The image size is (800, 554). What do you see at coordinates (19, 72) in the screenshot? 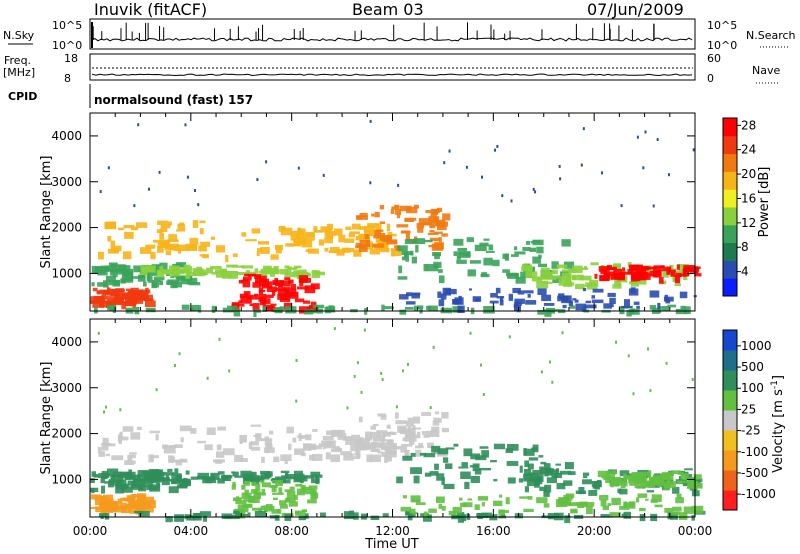
I see `freq-unit: [MHz]` at bounding box center [19, 72].